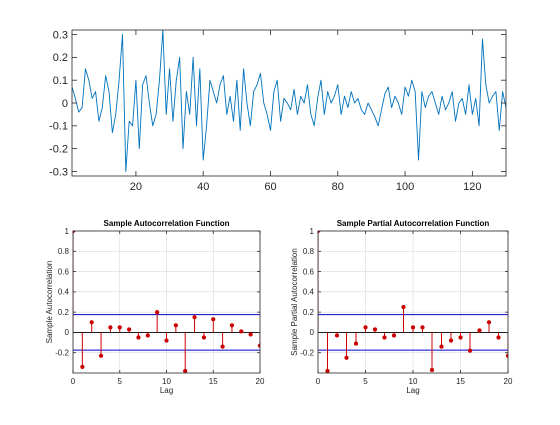 This screenshot has width=560, height=425. I want to click on y-axis-label: Sample Partial Autocorrelation, so click(294, 302).